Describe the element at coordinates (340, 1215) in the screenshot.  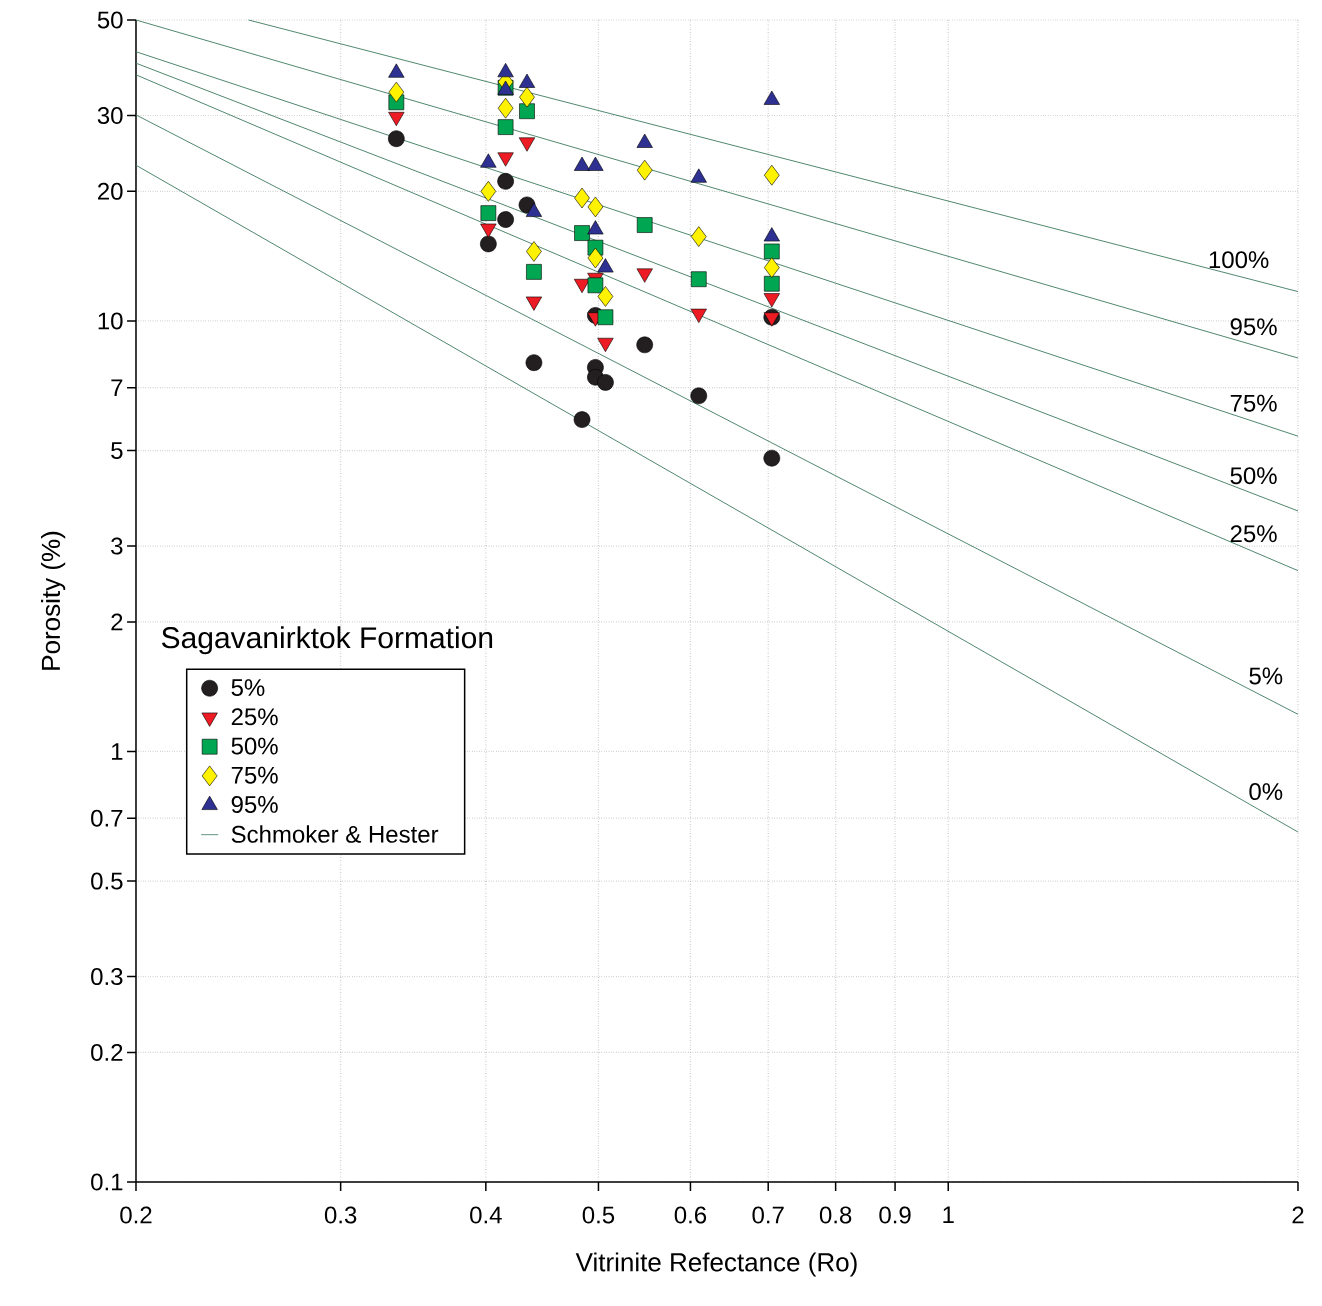
I see `x-tick-label: 0.3` at that location.